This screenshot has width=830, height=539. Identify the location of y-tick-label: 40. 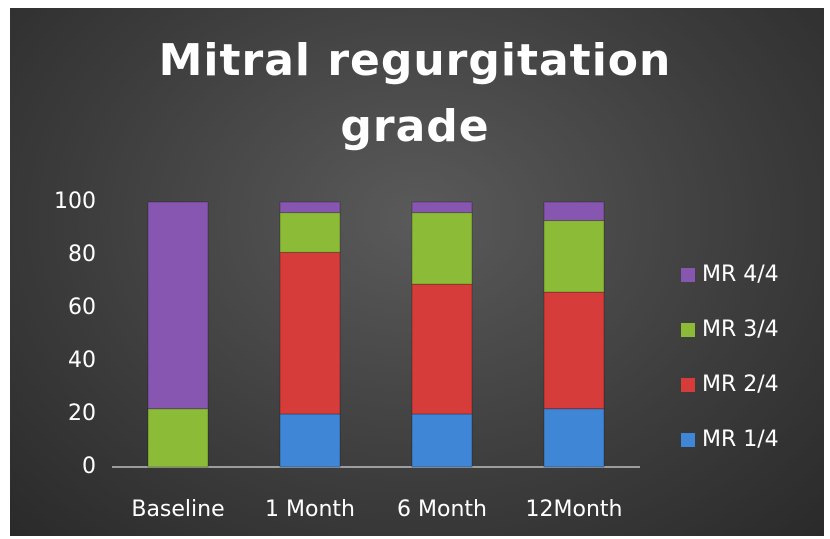
(82, 360).